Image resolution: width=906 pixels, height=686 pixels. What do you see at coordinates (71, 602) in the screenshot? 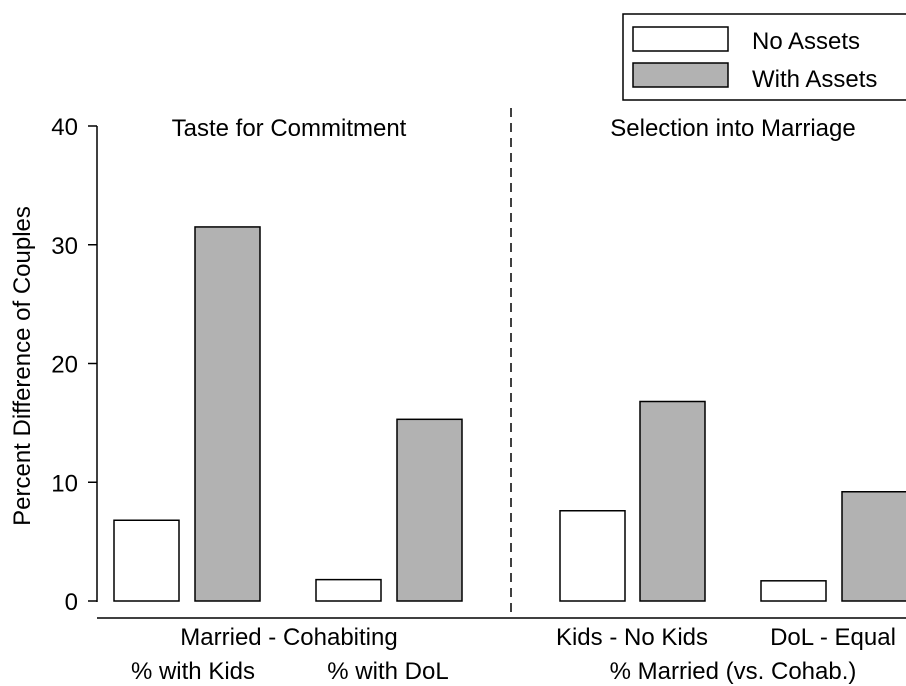
I see `y-tick-label: 0` at bounding box center [71, 602].